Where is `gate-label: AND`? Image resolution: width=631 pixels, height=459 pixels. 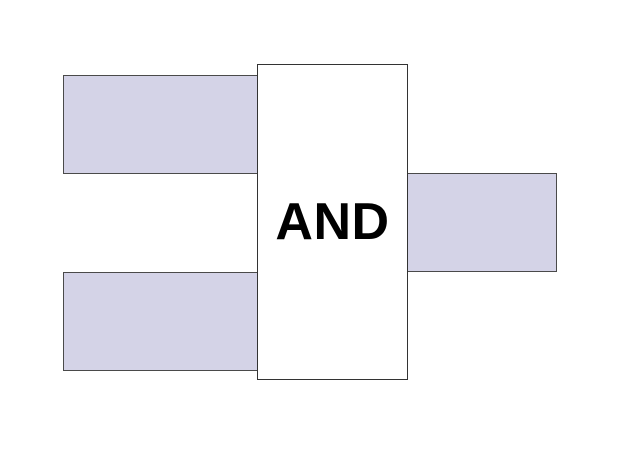
gate-label: AND is located at coordinates (332, 222).